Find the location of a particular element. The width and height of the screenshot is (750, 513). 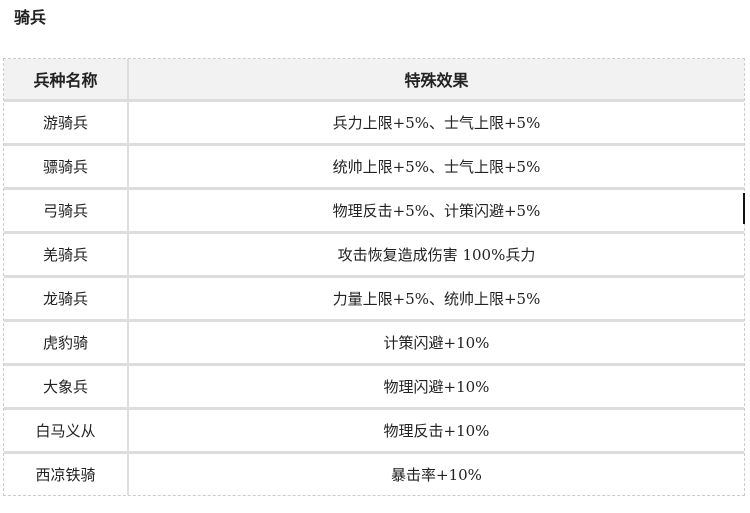

table-row: 龙骑兵 力量上限+5%、统帅上限+5% is located at coordinates (374, 300).